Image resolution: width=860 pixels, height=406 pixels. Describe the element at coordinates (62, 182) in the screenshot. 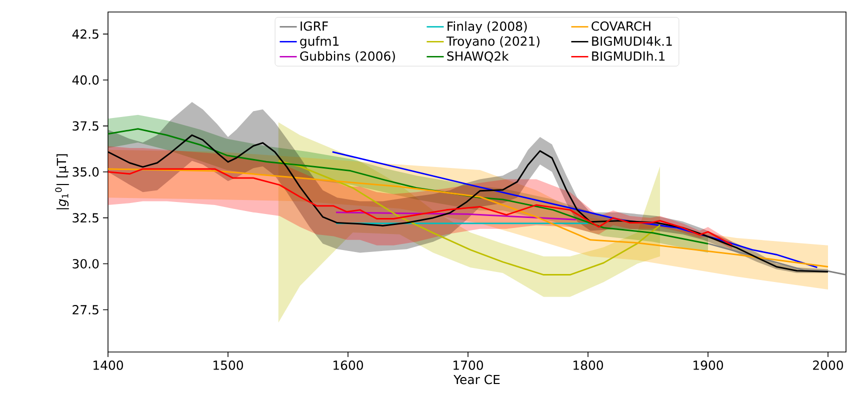

I see `y-axis-title: |g$_{1}$$^{0}$| [µT]` at that location.